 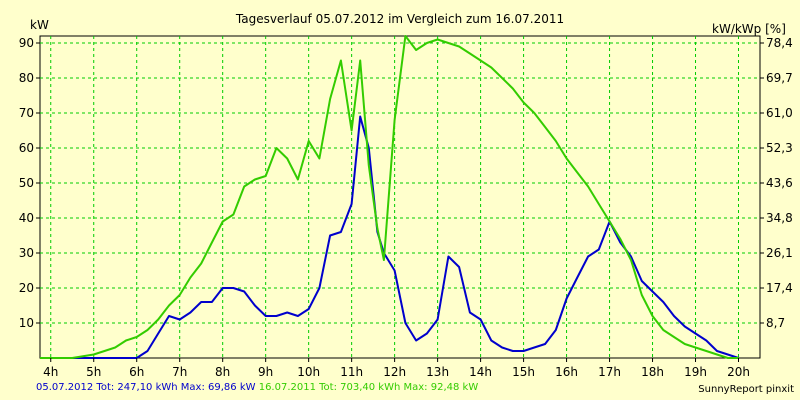 I want to click on y-axis-label-right: kW/kWp [%], so click(x=749, y=29).